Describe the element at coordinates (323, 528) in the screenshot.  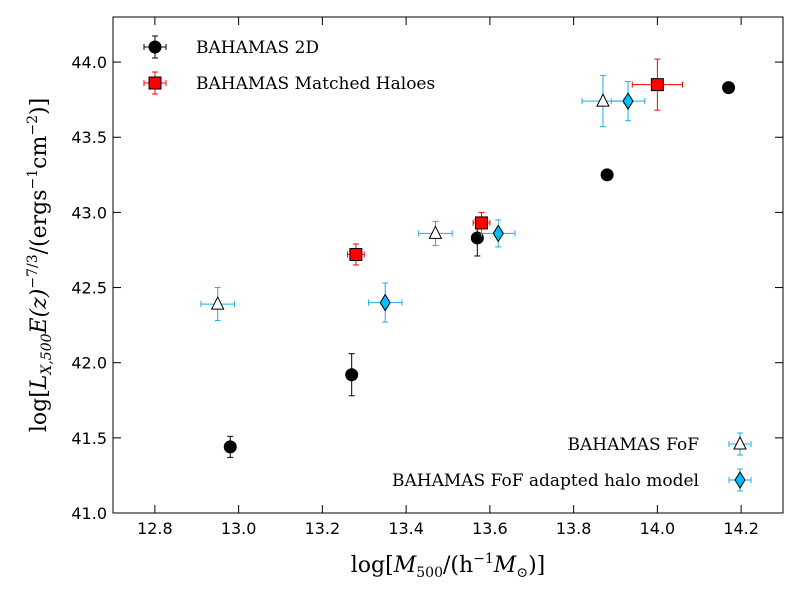
I see `x-tick-label: 13.2` at that location.